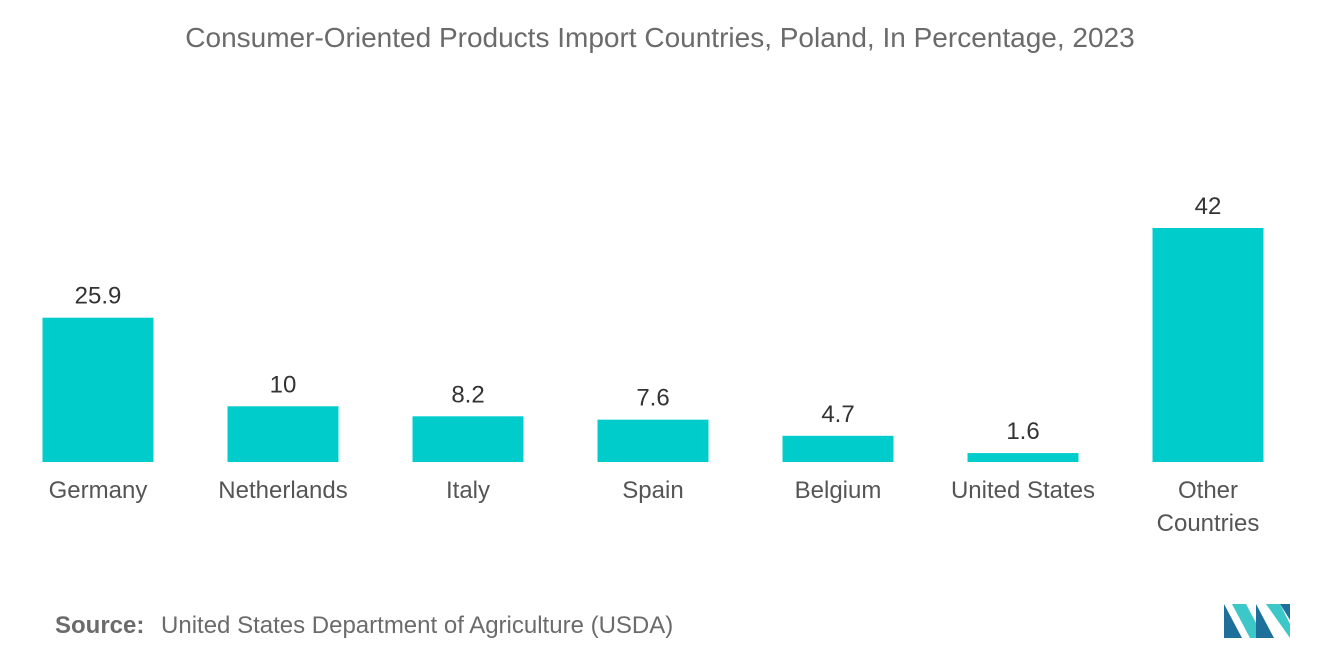 The image size is (1320, 665). I want to click on category-label: United States, so click(1023, 490).